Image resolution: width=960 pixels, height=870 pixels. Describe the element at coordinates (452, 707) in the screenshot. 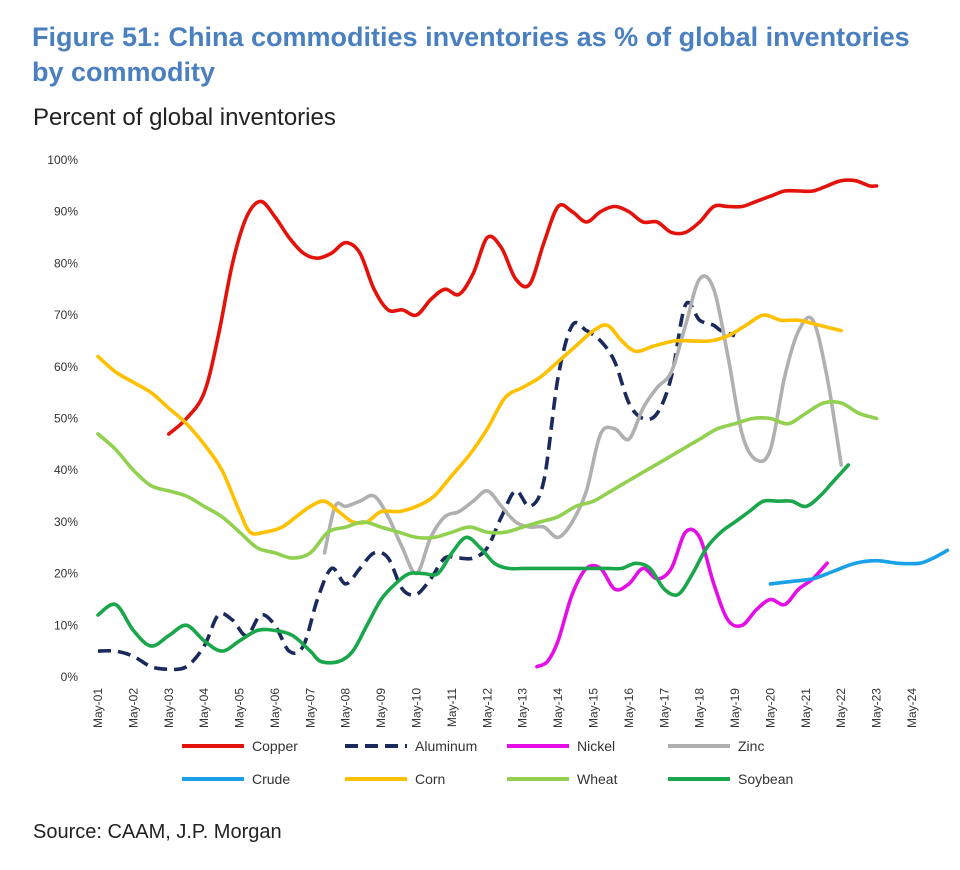

I see `x-tick-label: May-11` at that location.